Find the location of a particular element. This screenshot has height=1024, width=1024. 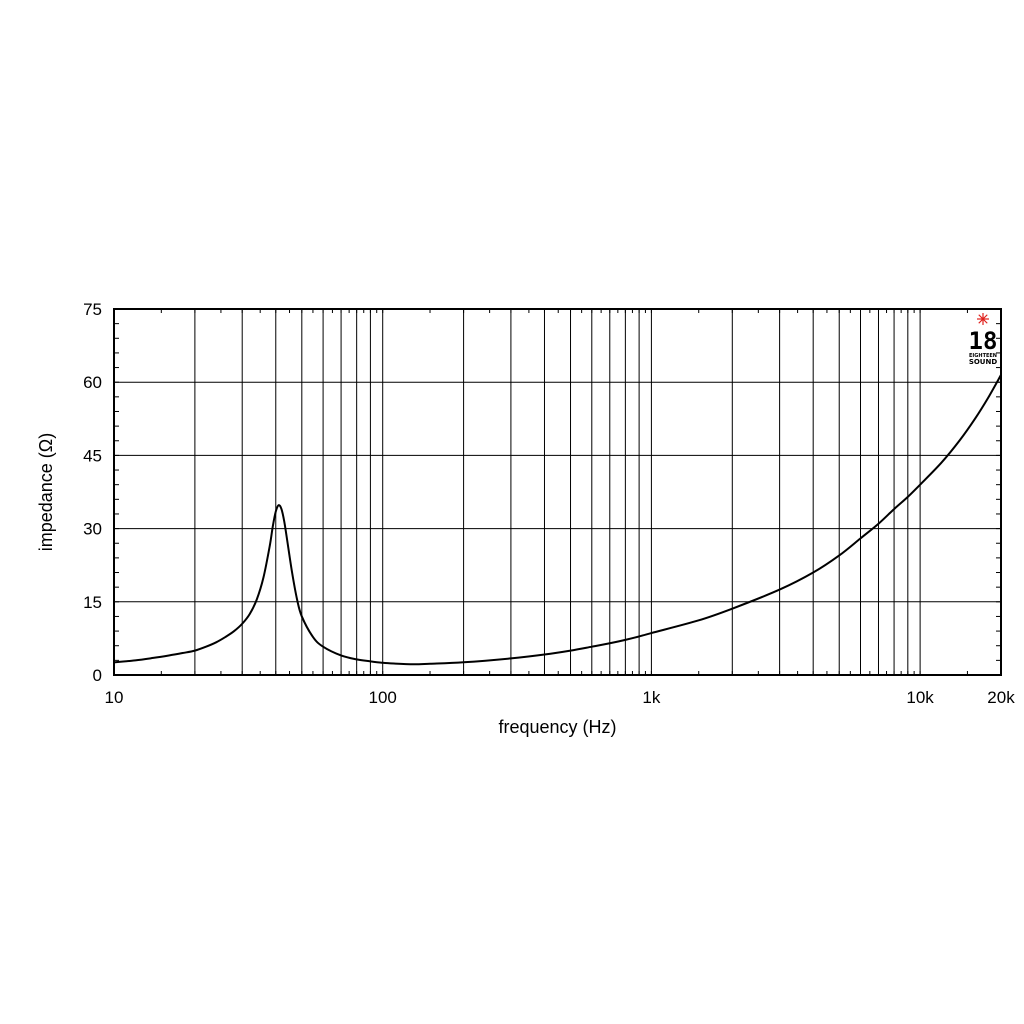

y-tick-label: 15 is located at coordinates (92, 602).